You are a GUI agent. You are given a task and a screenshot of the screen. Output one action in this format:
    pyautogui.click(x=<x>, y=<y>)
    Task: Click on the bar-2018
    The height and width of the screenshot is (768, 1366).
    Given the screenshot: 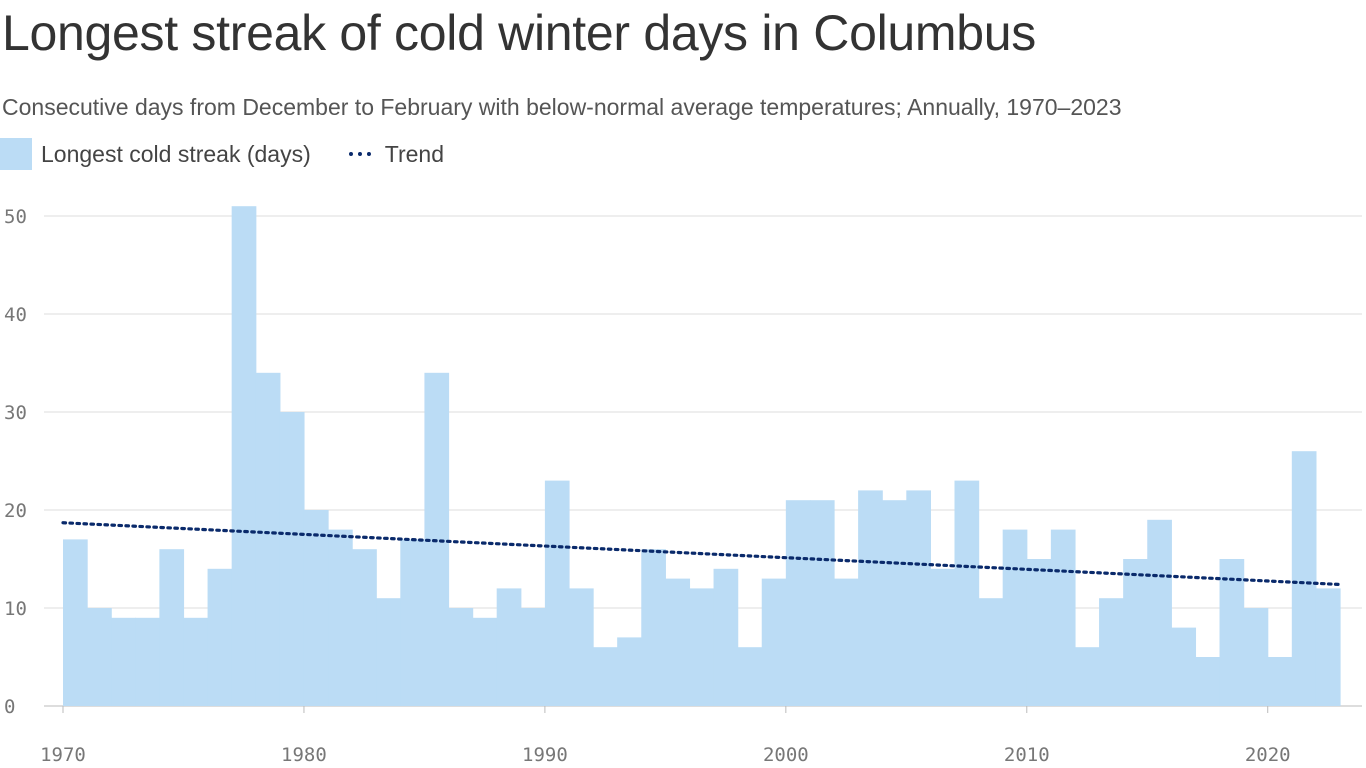 What is the action you would take?
    pyautogui.click(x=1232, y=632)
    